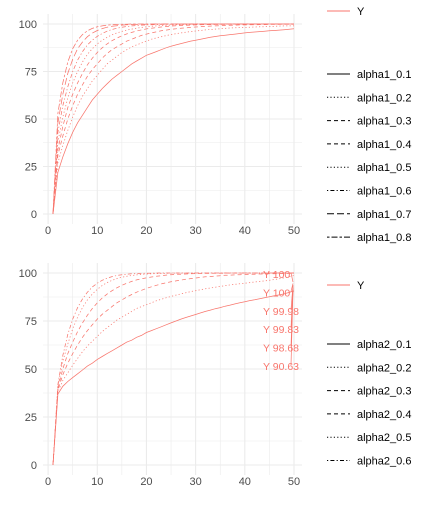 The width and height of the screenshot is (442, 514). Describe the element at coordinates (384, 415) in the screenshot. I see `legend-label-linetype: alpha2_0.4` at that location.